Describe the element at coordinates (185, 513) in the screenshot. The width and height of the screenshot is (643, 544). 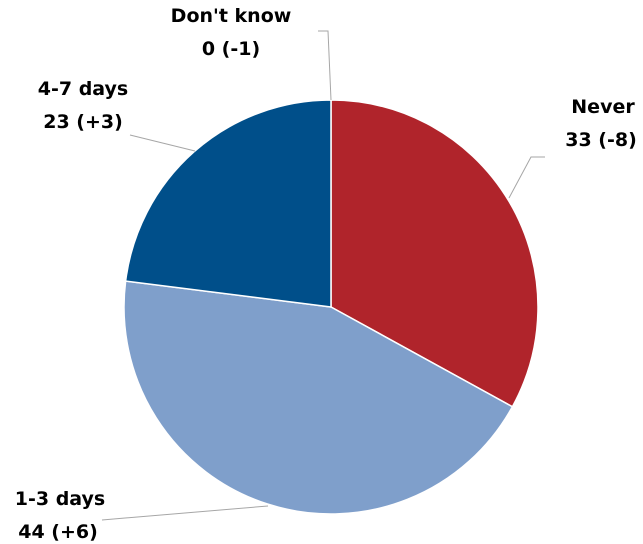
I see `leader-line-1-3-days` at that location.